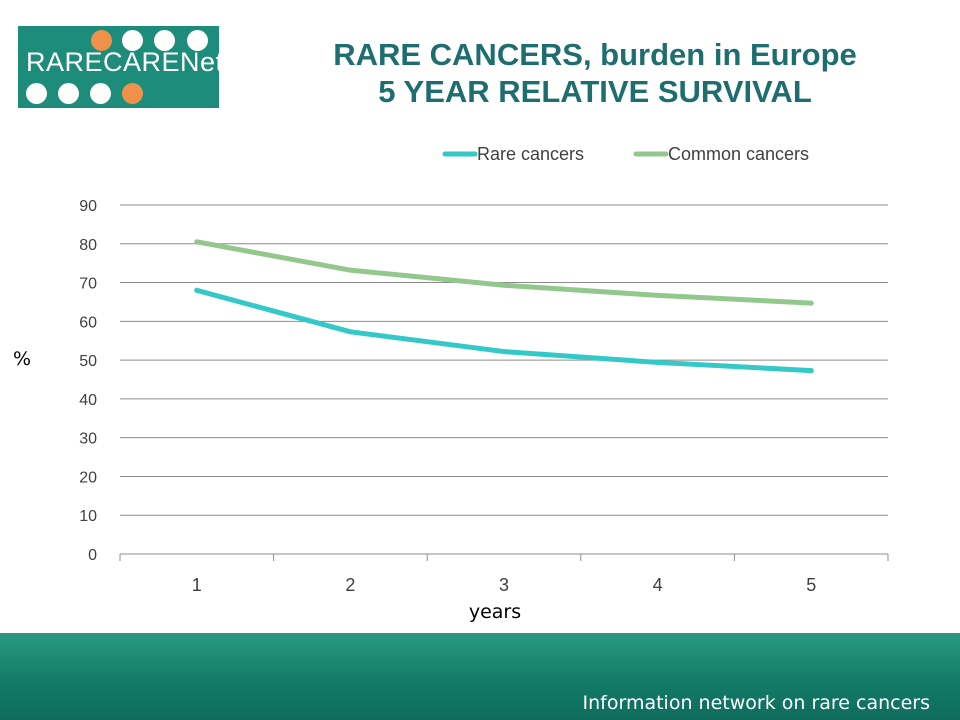 The image size is (960, 720). What do you see at coordinates (197, 585) in the screenshot?
I see `x-tick-label: 1` at bounding box center [197, 585].